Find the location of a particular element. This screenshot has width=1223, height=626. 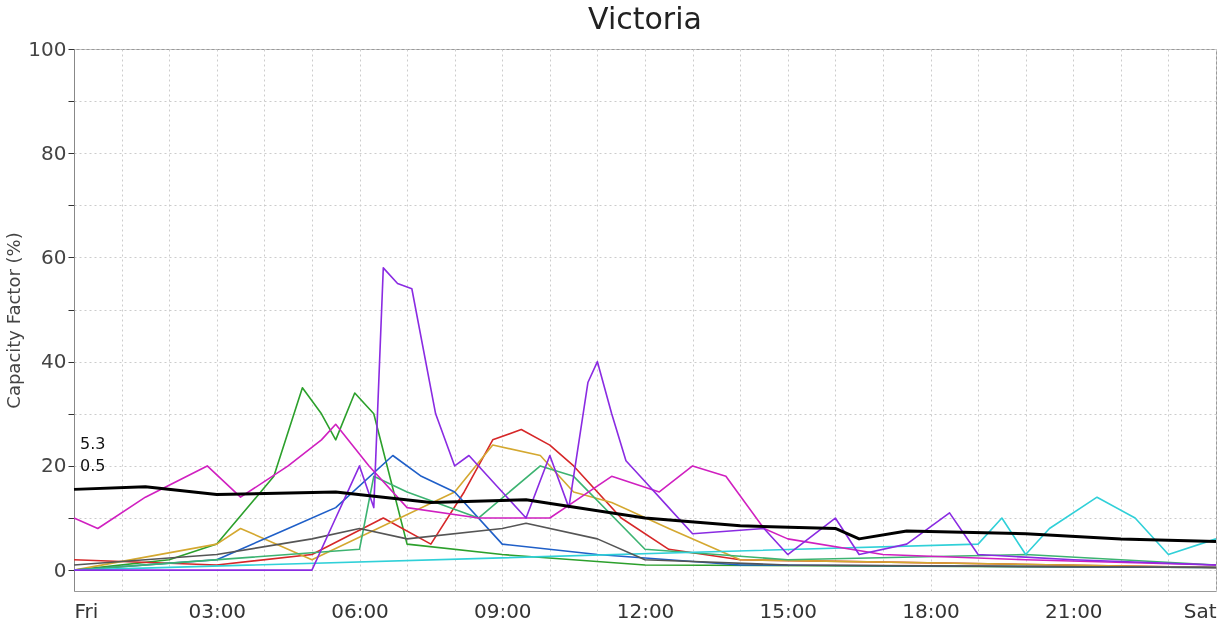

annotation: 0.5 is located at coordinates (93, 465).